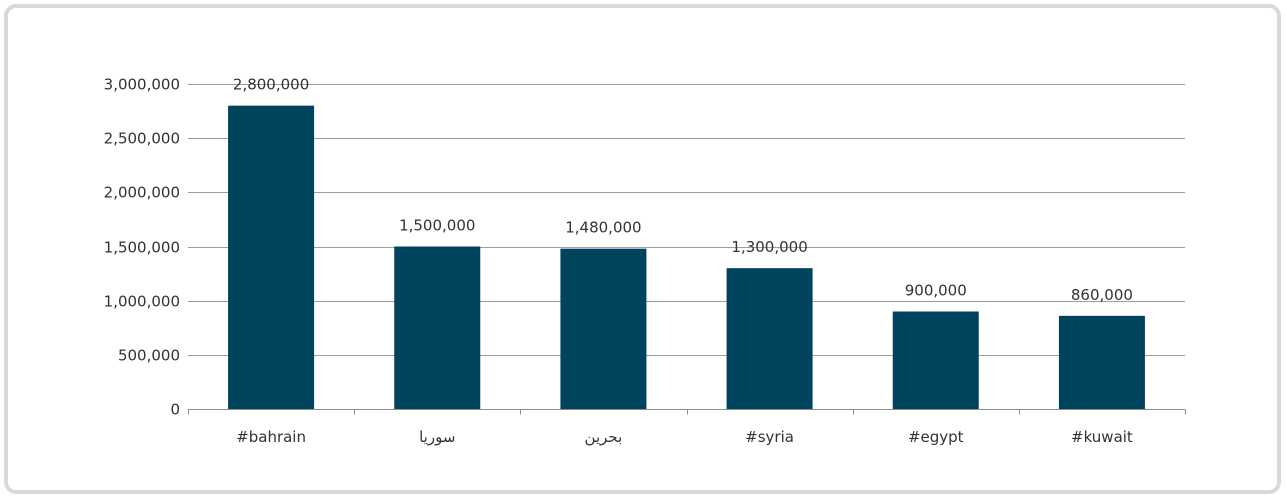 The width and height of the screenshot is (1287, 500). What do you see at coordinates (142, 139) in the screenshot?
I see `y-tick-label: 2,500,000` at bounding box center [142, 139].